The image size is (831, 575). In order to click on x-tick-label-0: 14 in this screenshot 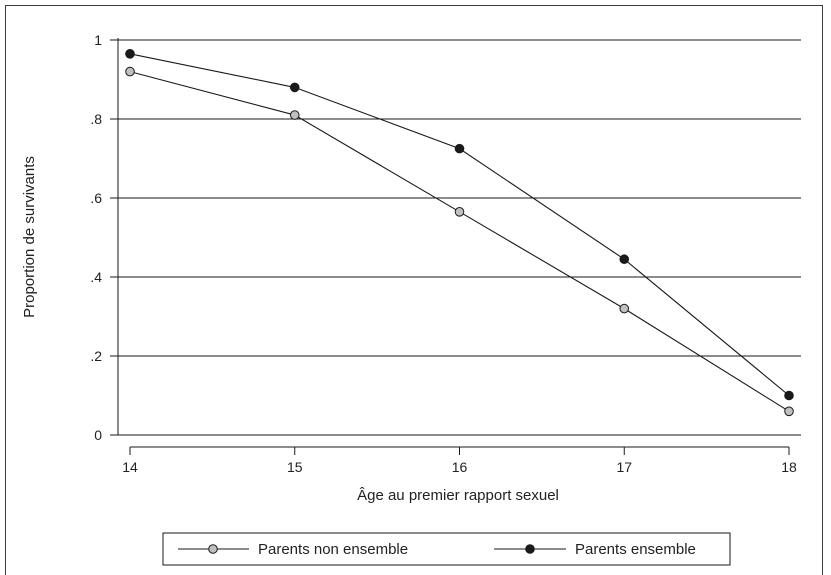, I will do `click(130, 467)`.